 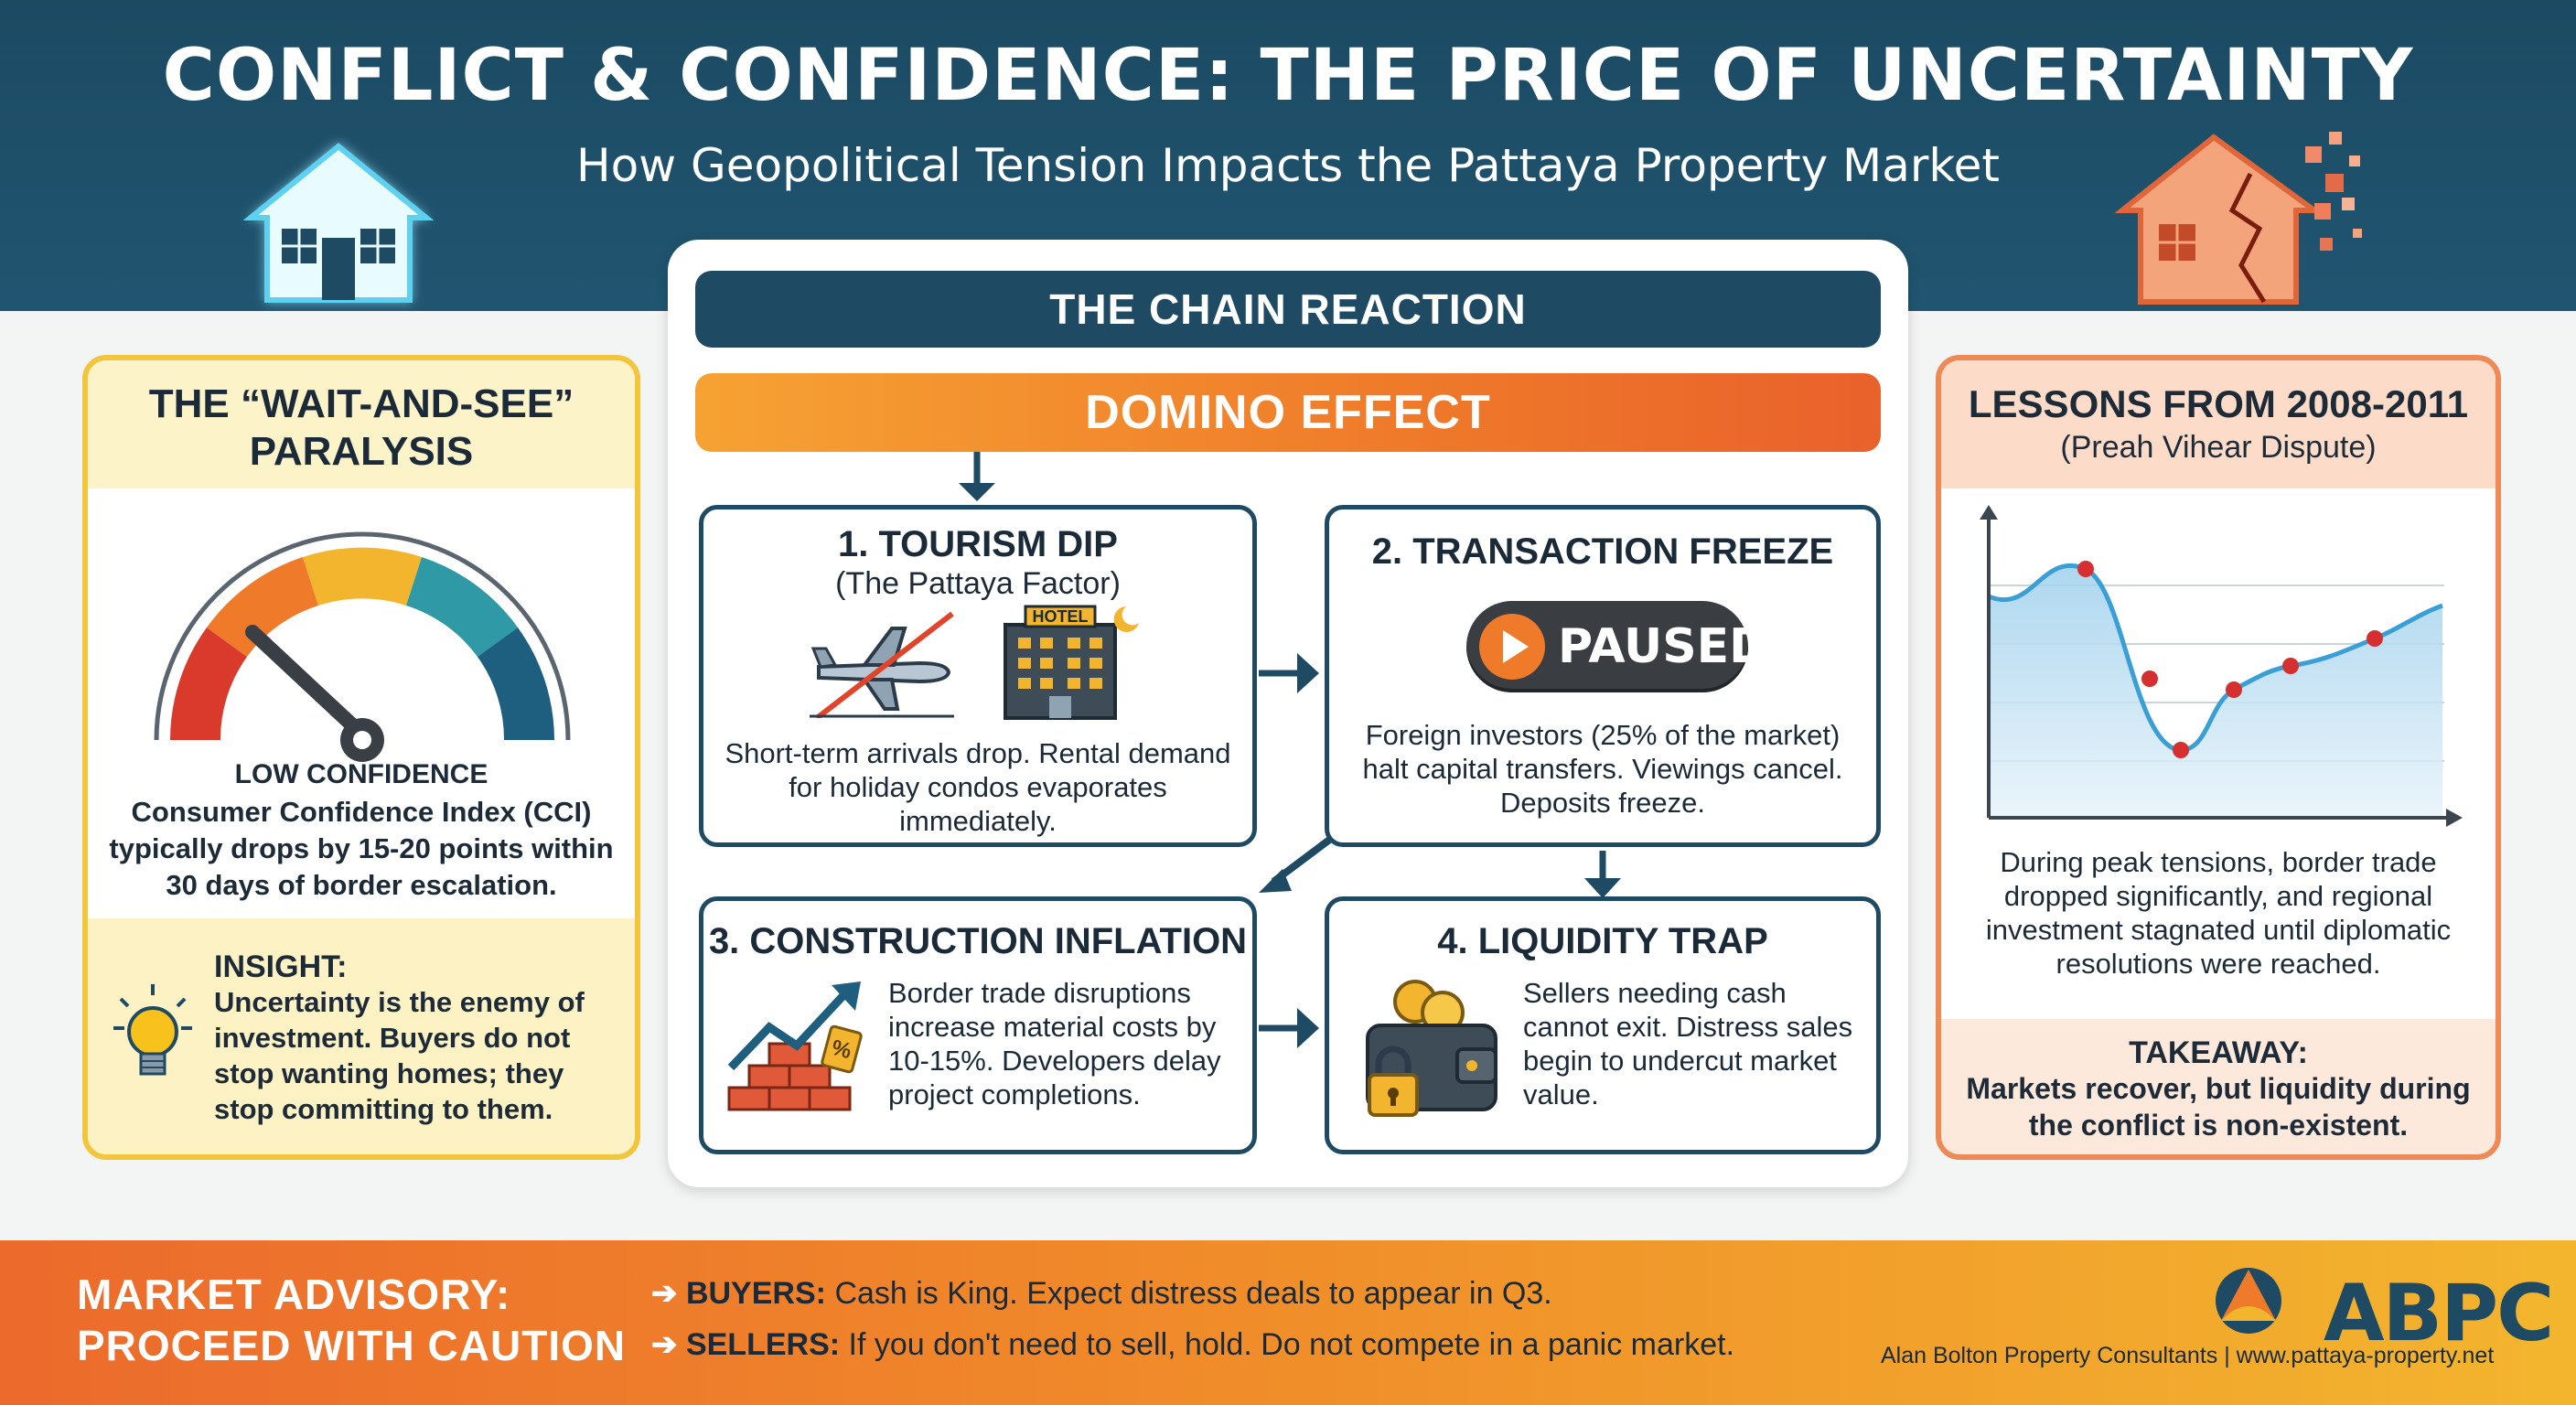 What do you see at coordinates (1603, 551) in the screenshot?
I see `step2-title: 2. TRANSACTION FREEZE` at bounding box center [1603, 551].